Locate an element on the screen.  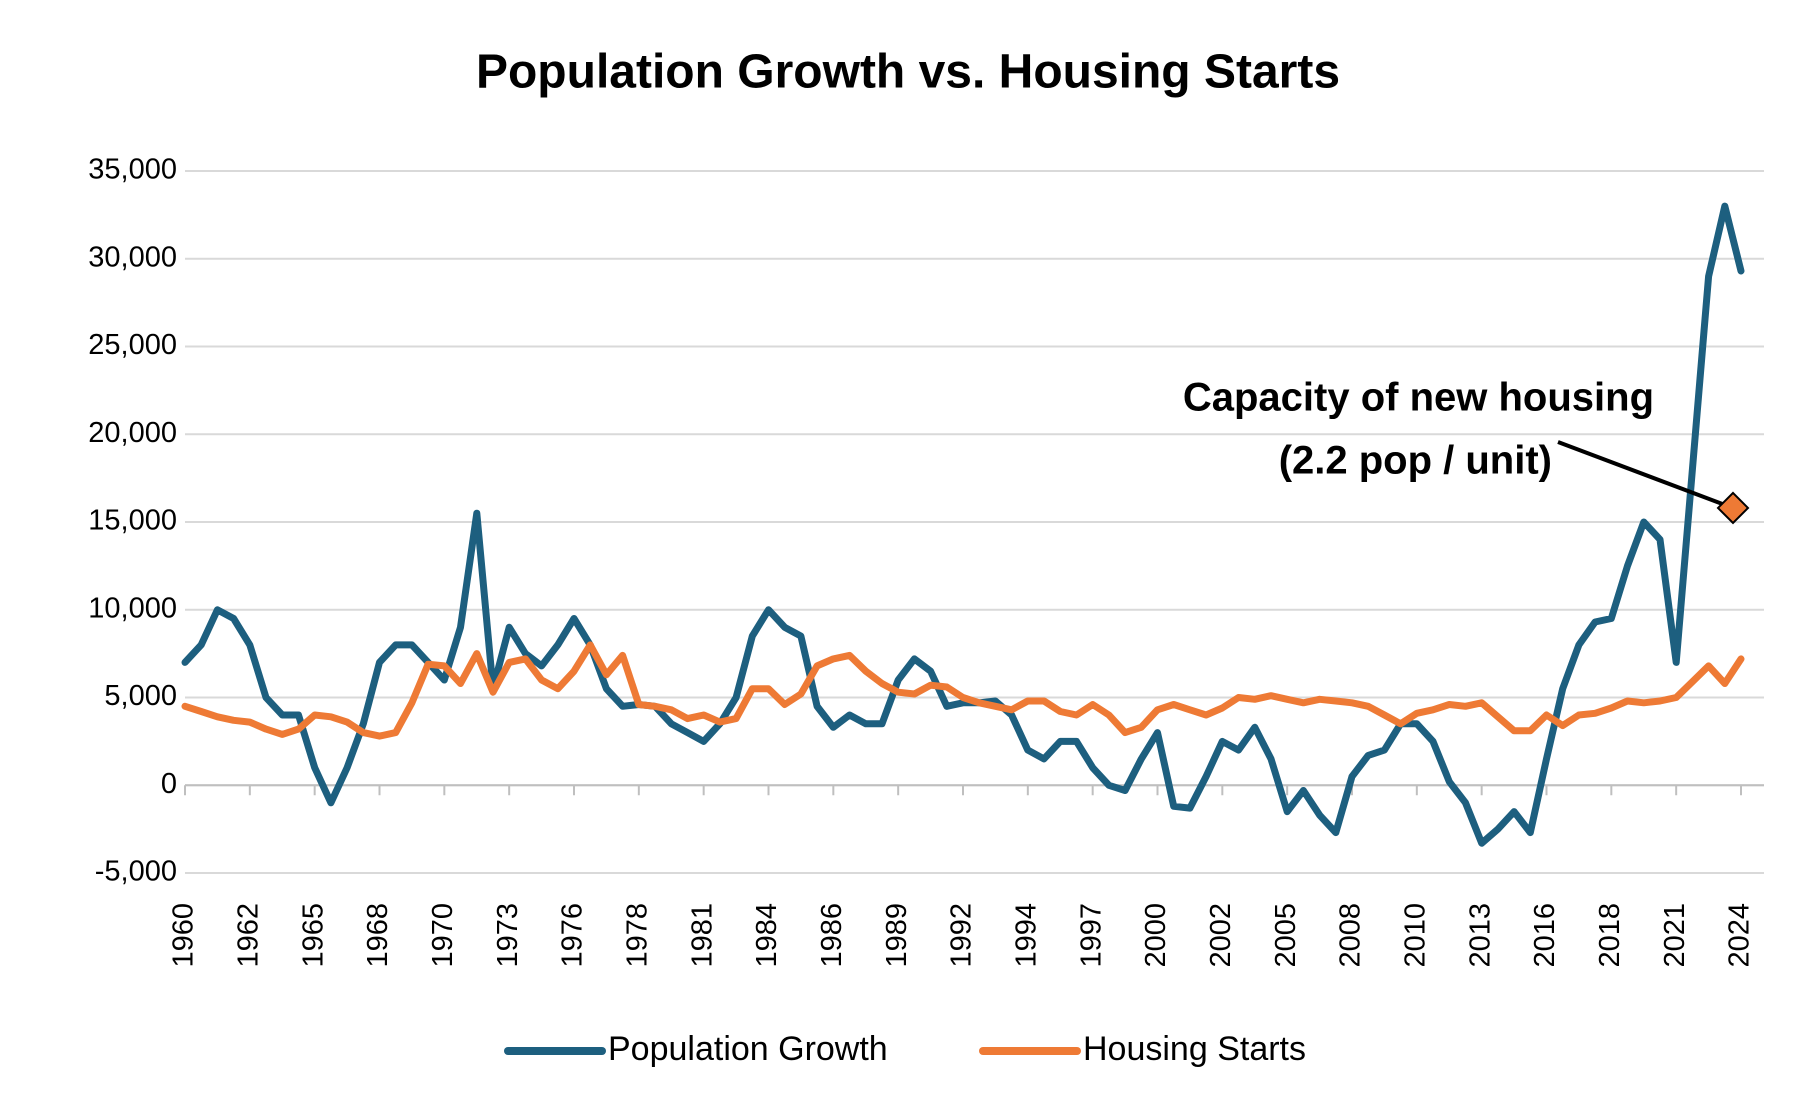
x-tick-label: 1981 is located at coordinates (702, 935).